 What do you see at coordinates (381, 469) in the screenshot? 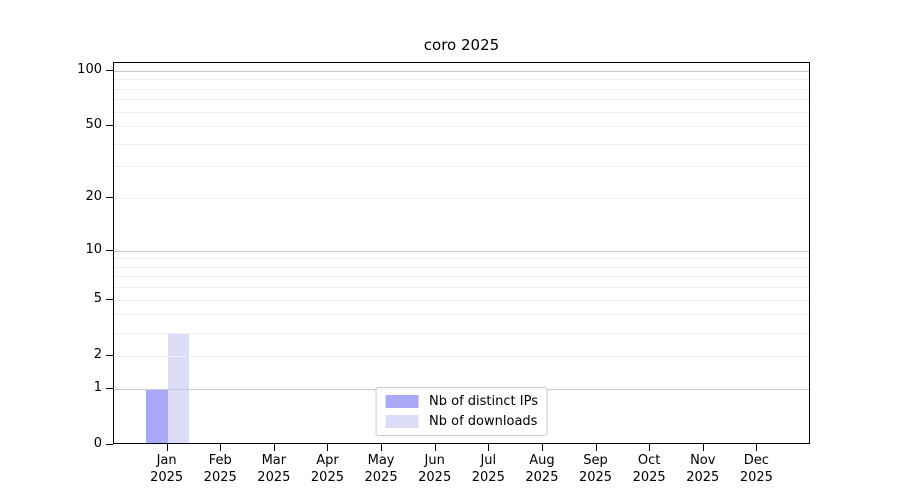
I see `x-tick-label-may: May 2025` at bounding box center [381, 469].